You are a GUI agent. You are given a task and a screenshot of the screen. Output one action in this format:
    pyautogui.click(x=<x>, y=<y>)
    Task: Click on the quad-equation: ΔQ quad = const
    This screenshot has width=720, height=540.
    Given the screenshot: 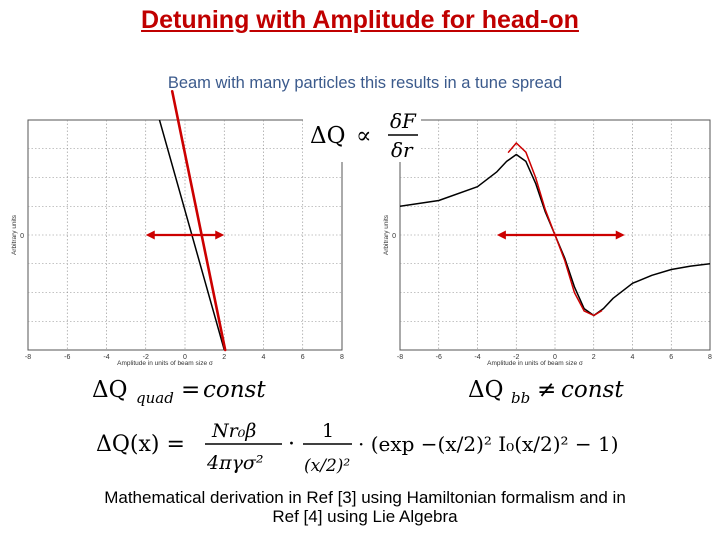 What is the action you would take?
    pyautogui.click(x=179, y=392)
    